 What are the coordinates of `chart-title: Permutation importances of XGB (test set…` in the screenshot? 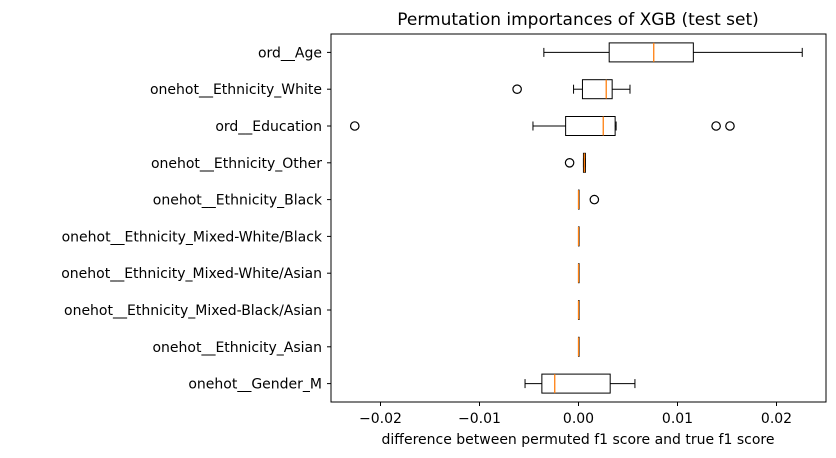 It's located at (578, 20).